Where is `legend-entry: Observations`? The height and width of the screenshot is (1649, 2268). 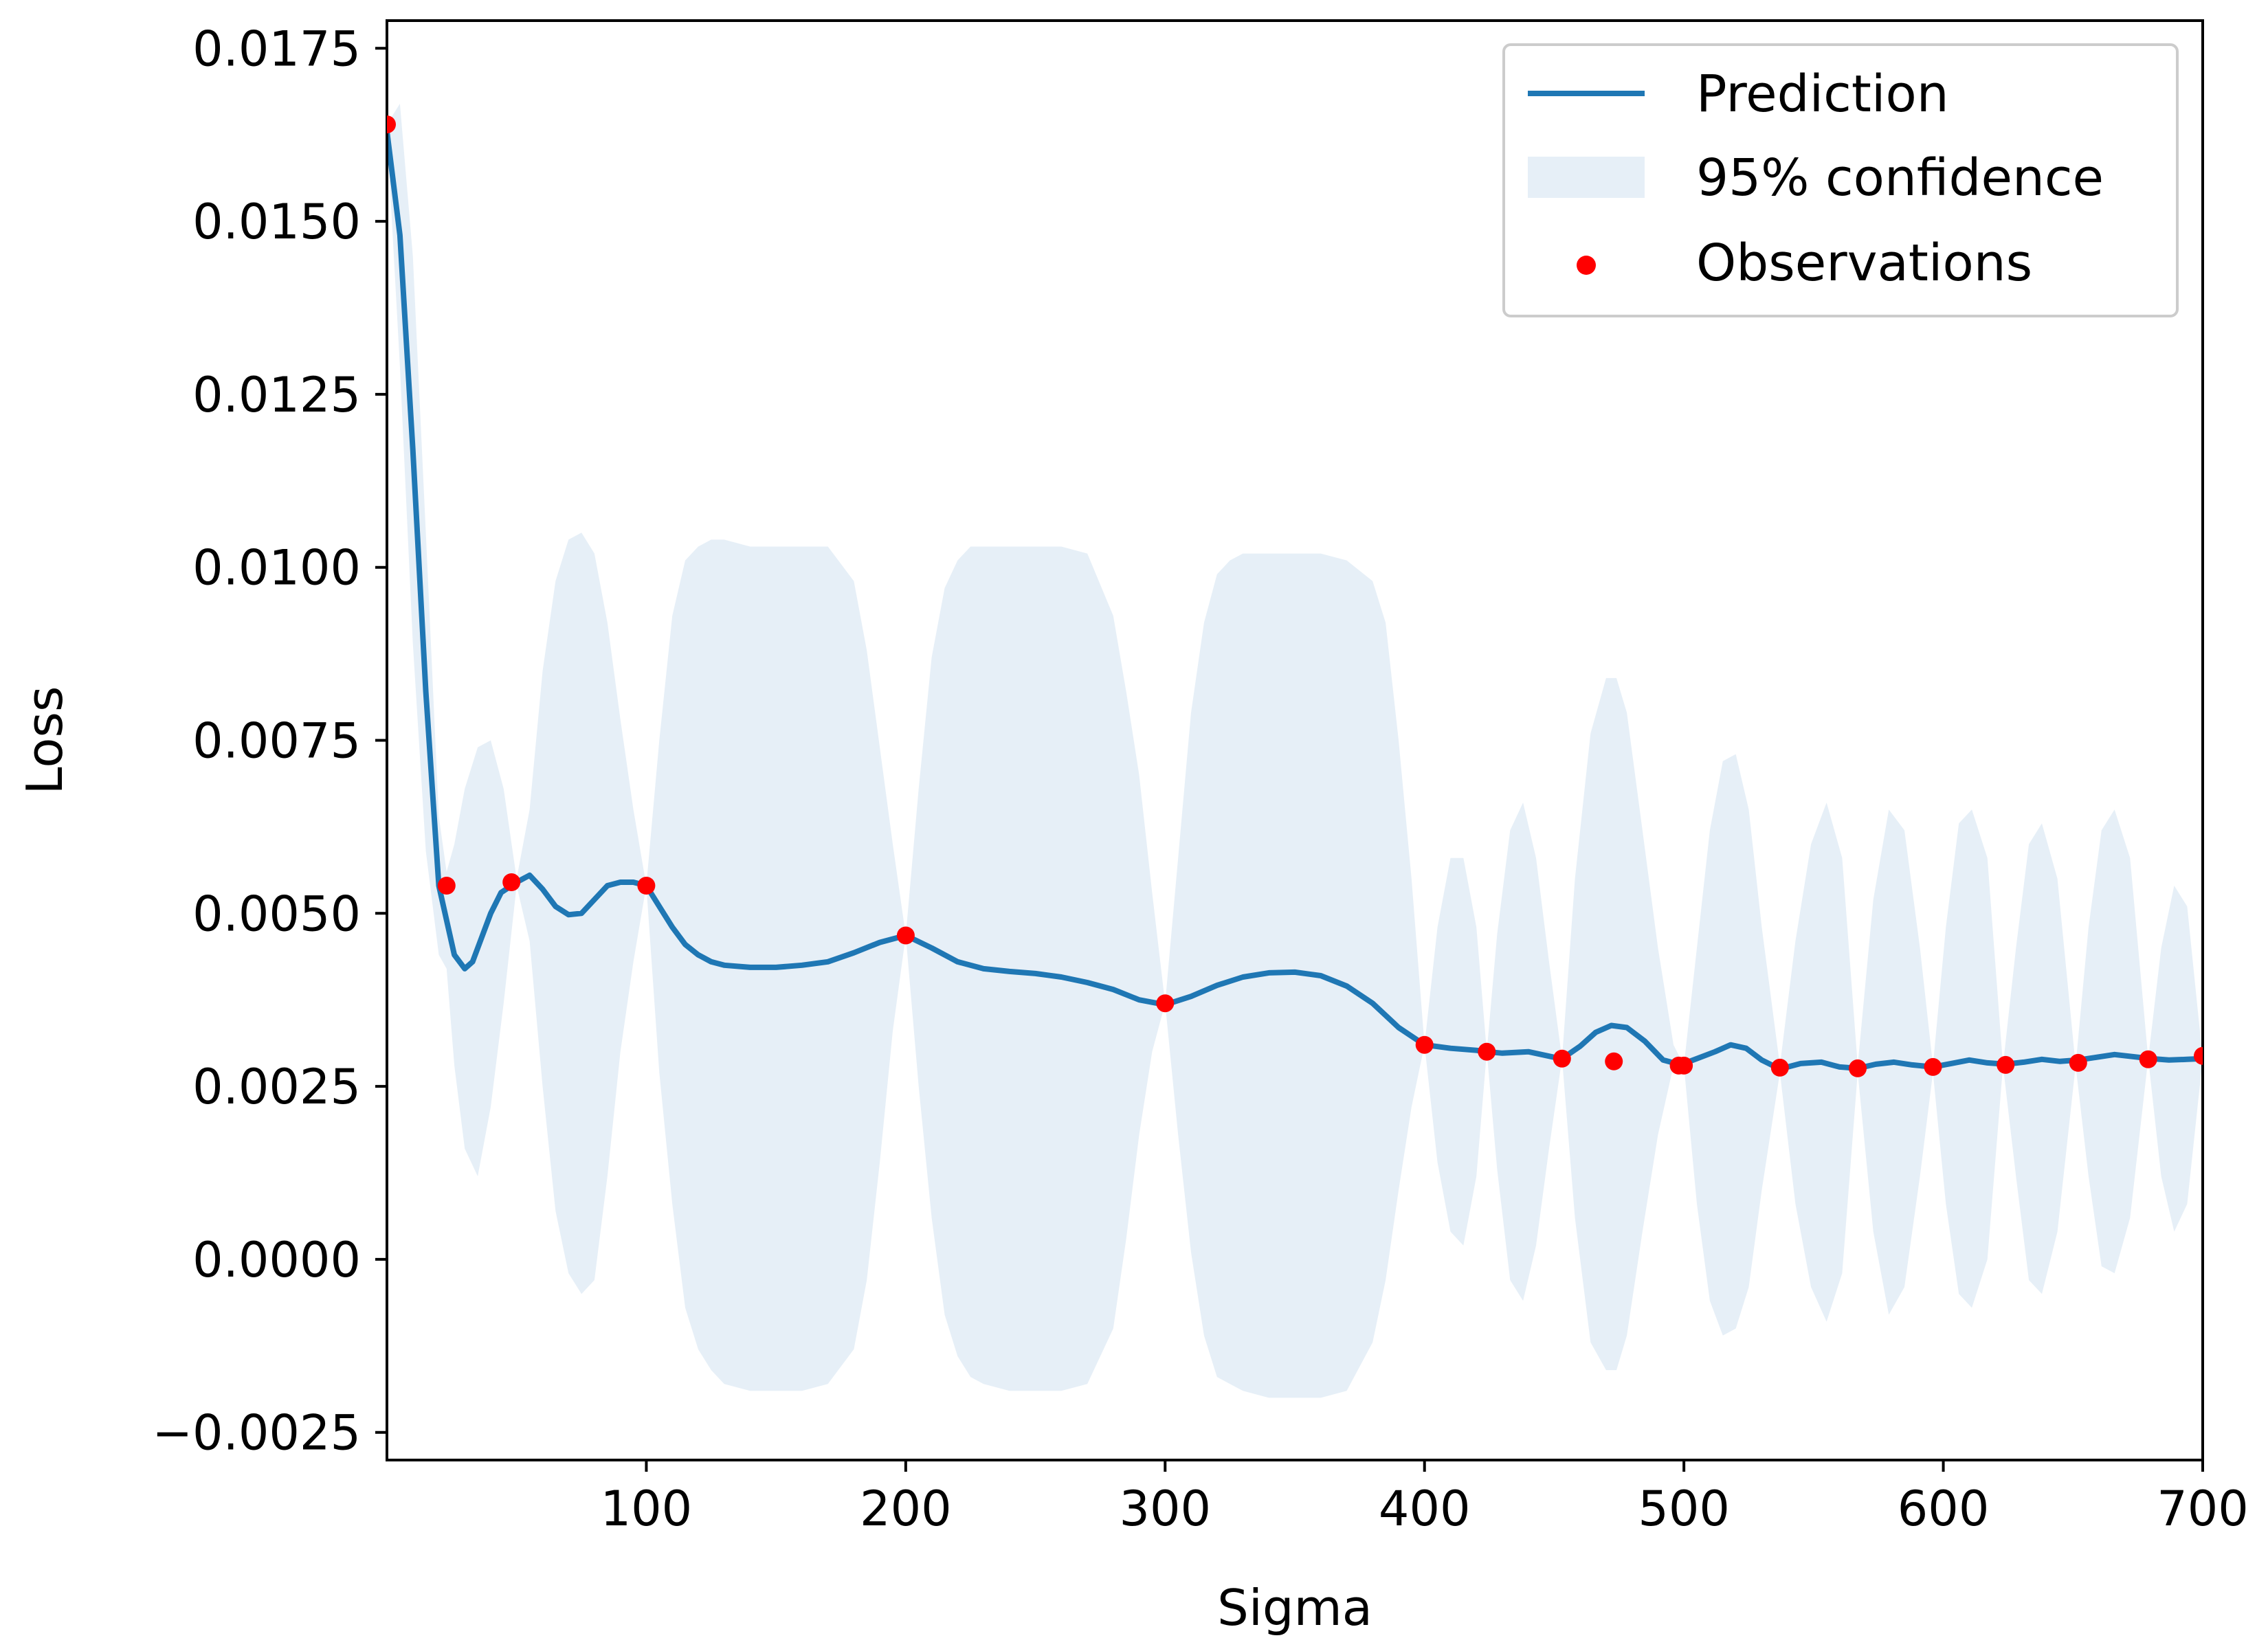
legend-entry: Observations is located at coordinates (1804, 263).